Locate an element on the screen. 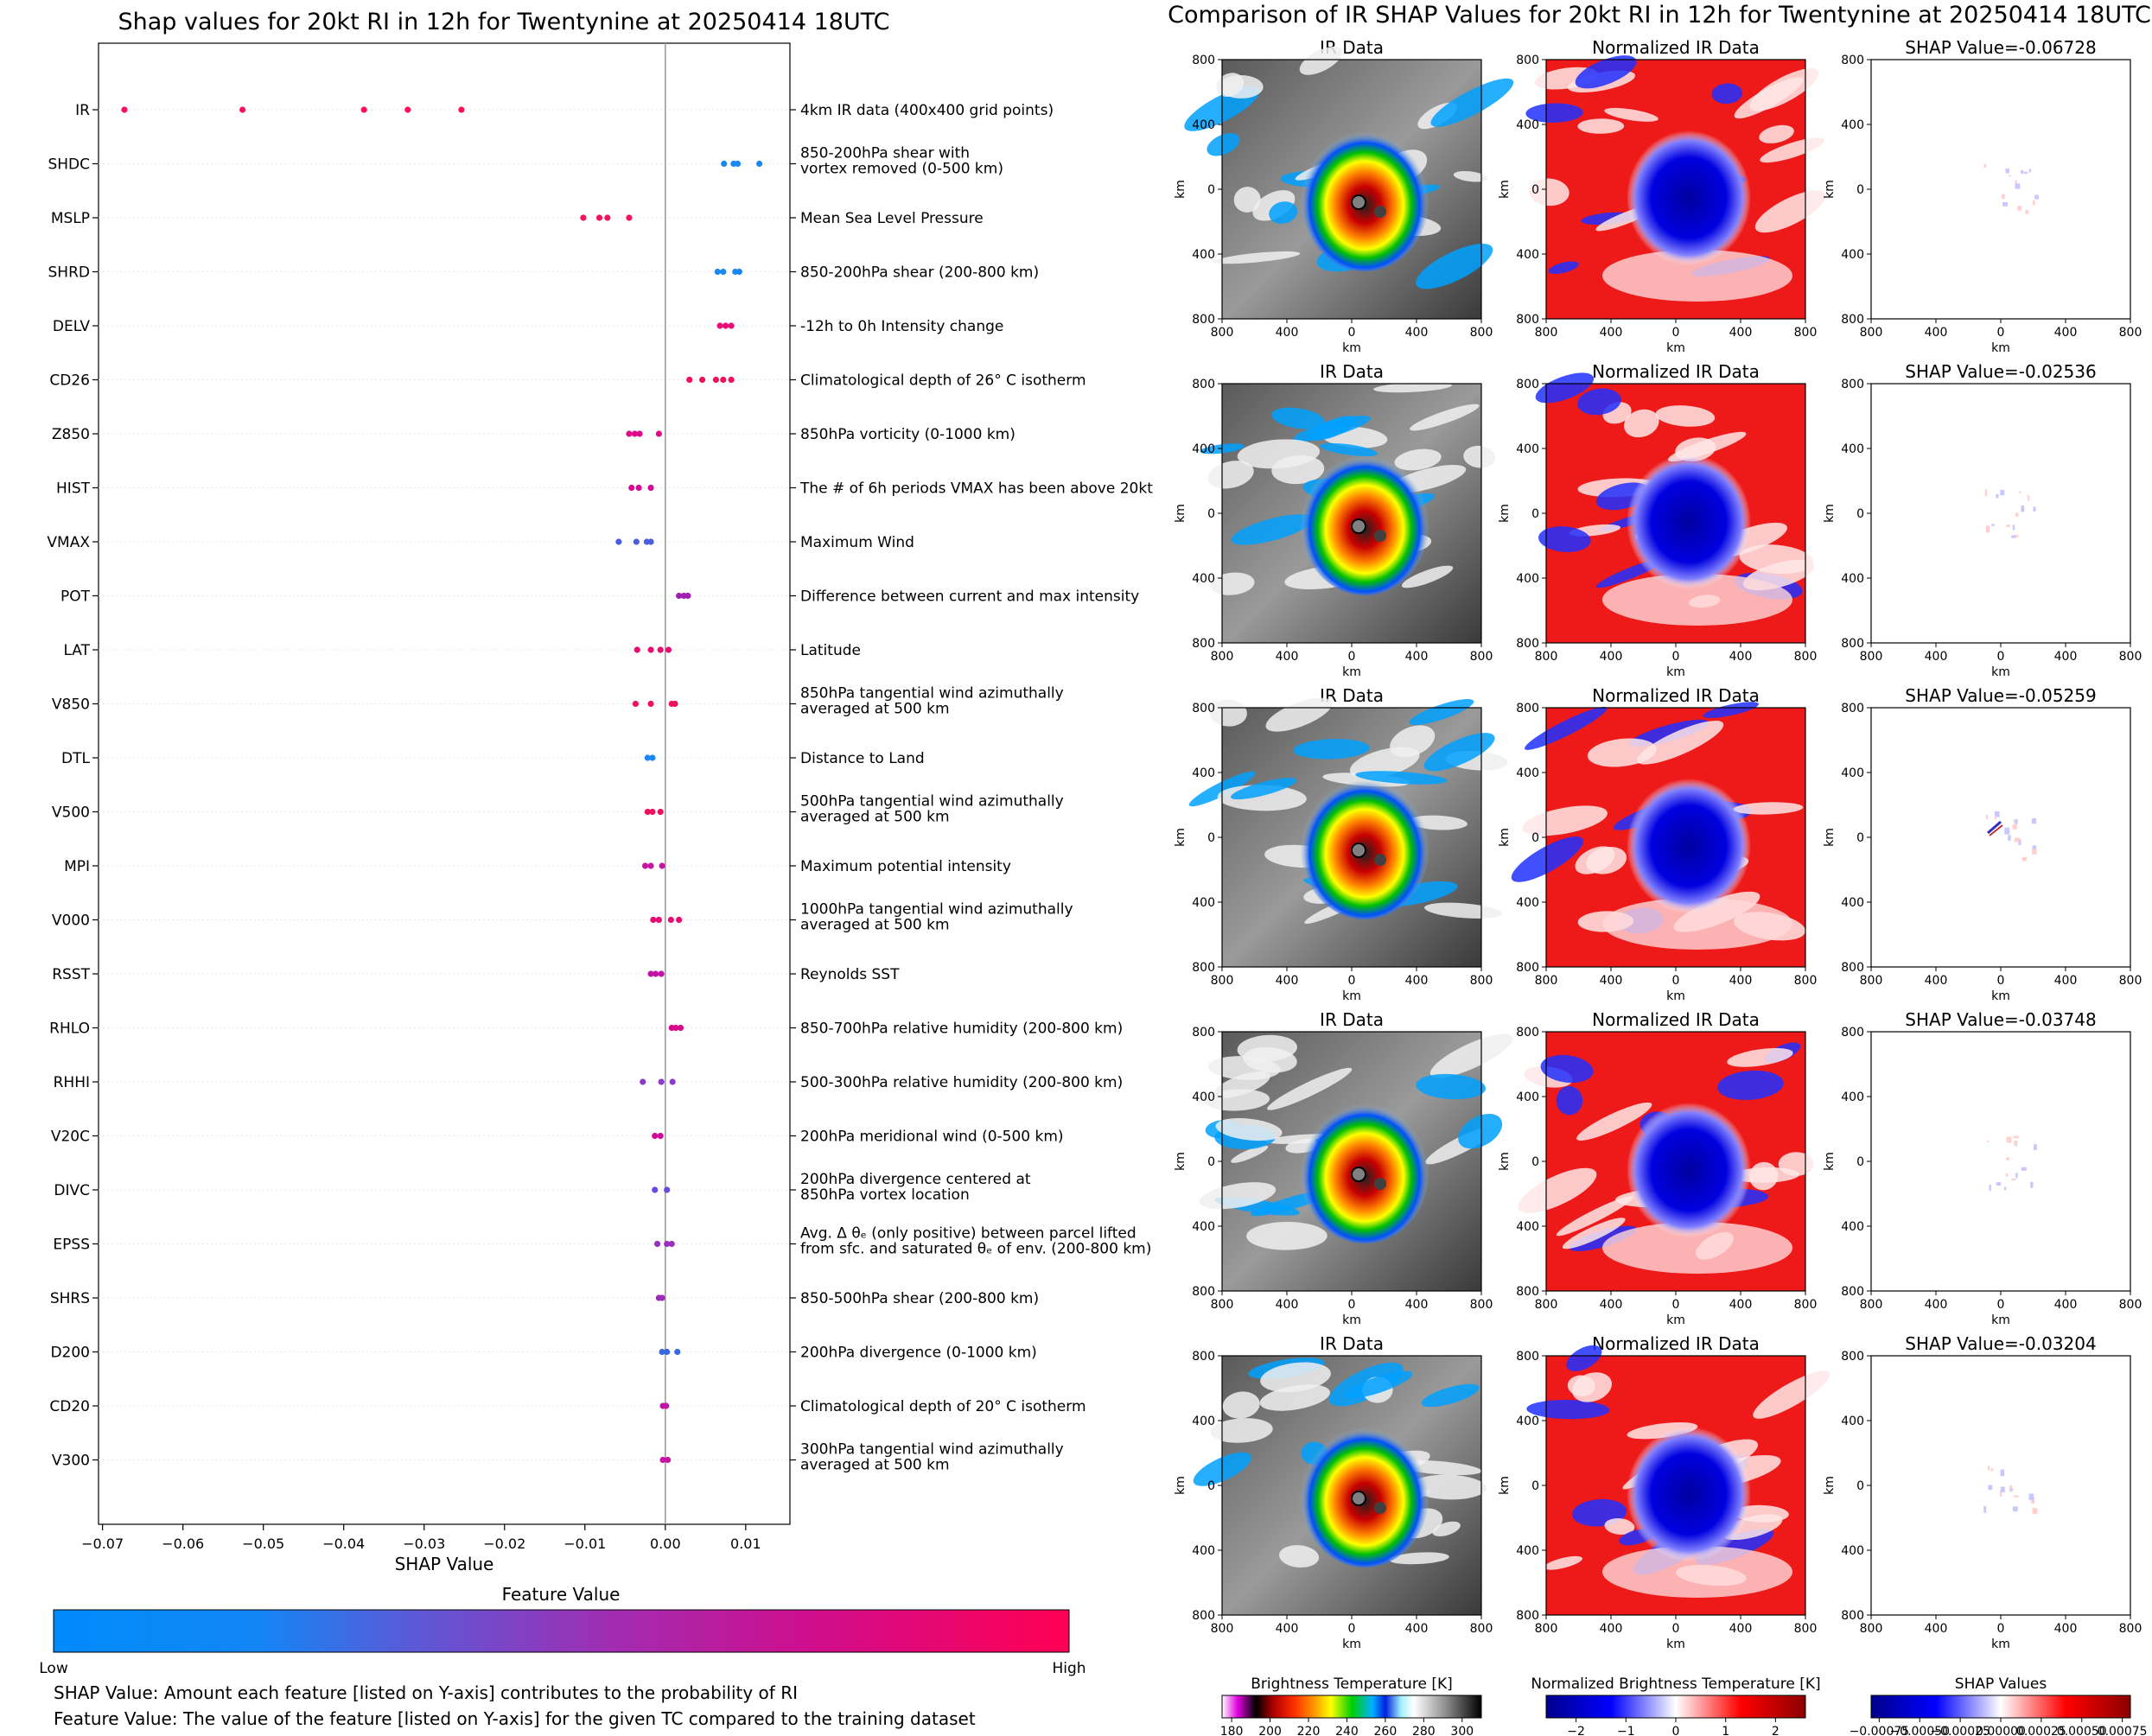 The width and height of the screenshot is (2152, 1736). feature-description: Climatological depth of 20° C isotherm is located at coordinates (943, 1406).